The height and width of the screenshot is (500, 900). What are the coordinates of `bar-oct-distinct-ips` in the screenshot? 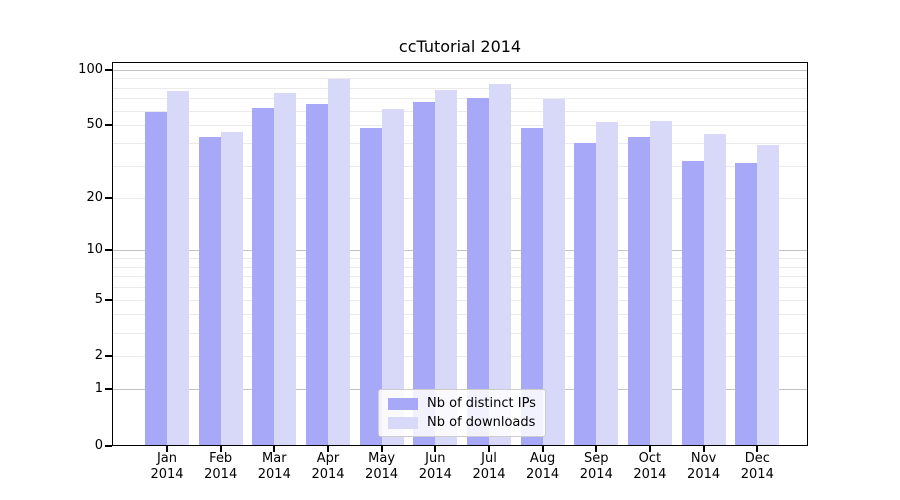 It's located at (638, 291).